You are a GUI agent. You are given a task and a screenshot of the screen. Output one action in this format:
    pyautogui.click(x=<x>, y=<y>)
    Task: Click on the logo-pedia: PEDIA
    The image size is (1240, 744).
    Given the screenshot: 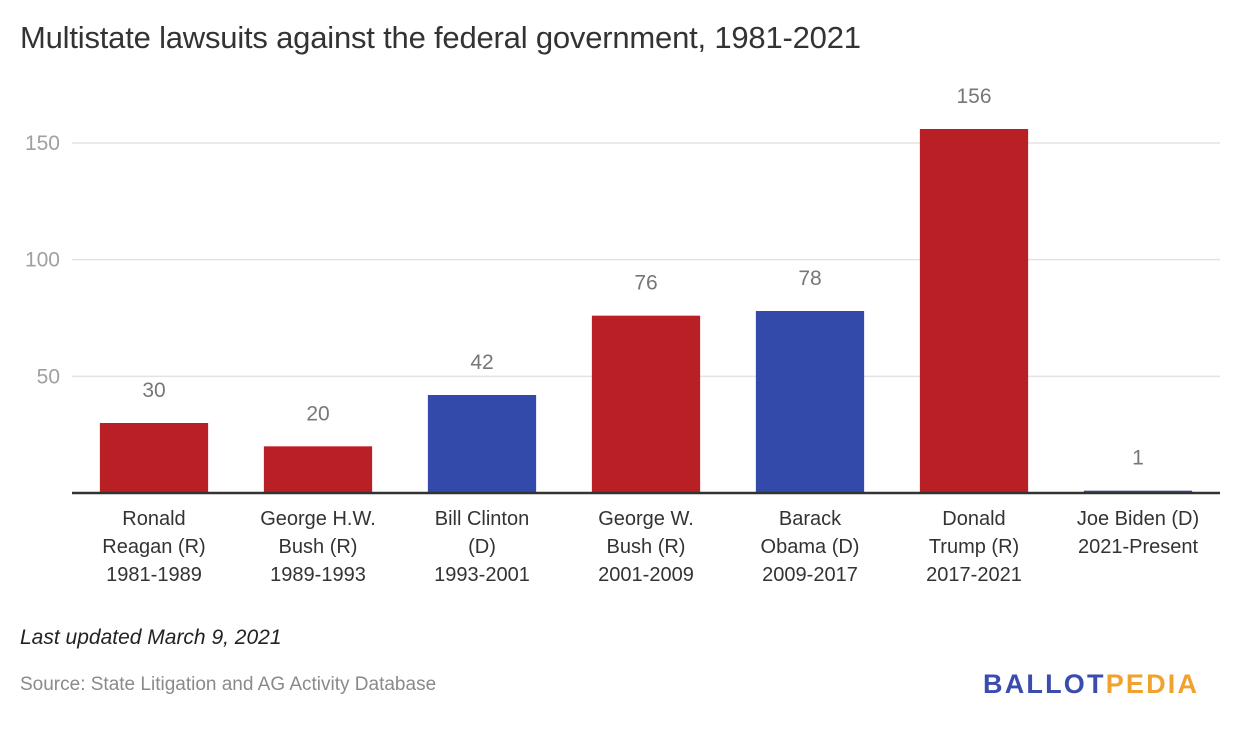 What is the action you would take?
    pyautogui.click(x=1152, y=684)
    